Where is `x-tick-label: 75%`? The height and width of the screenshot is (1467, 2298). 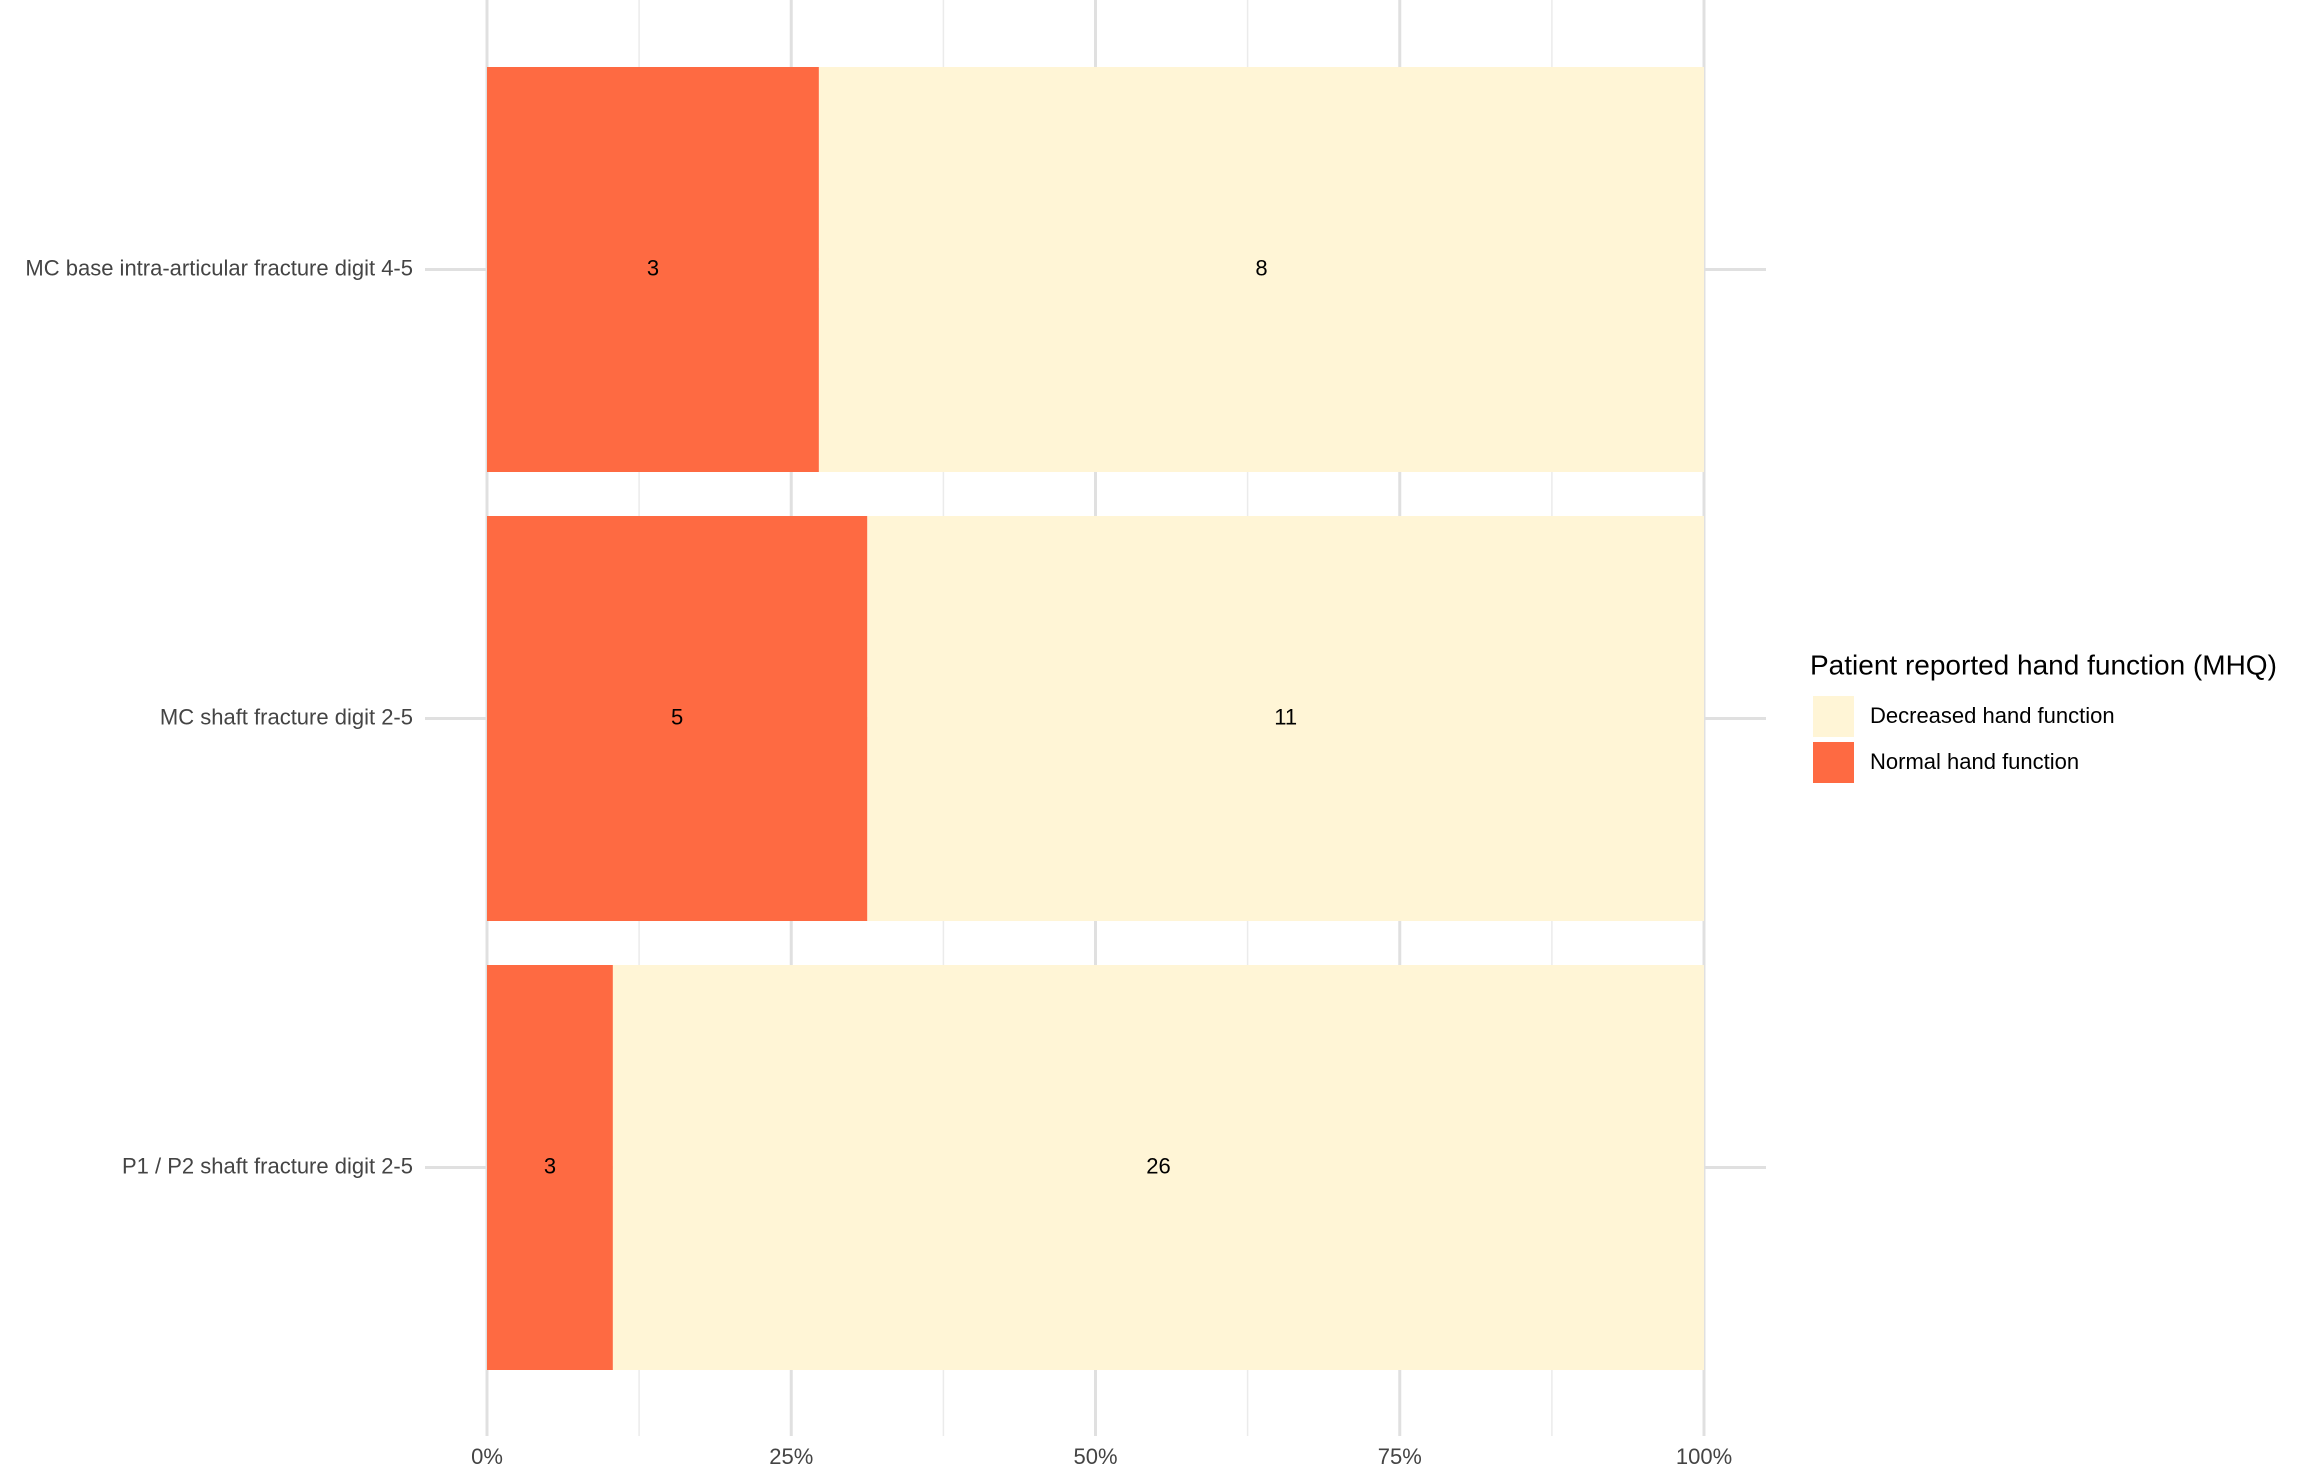 x-tick-label: 75% is located at coordinates (1400, 1455).